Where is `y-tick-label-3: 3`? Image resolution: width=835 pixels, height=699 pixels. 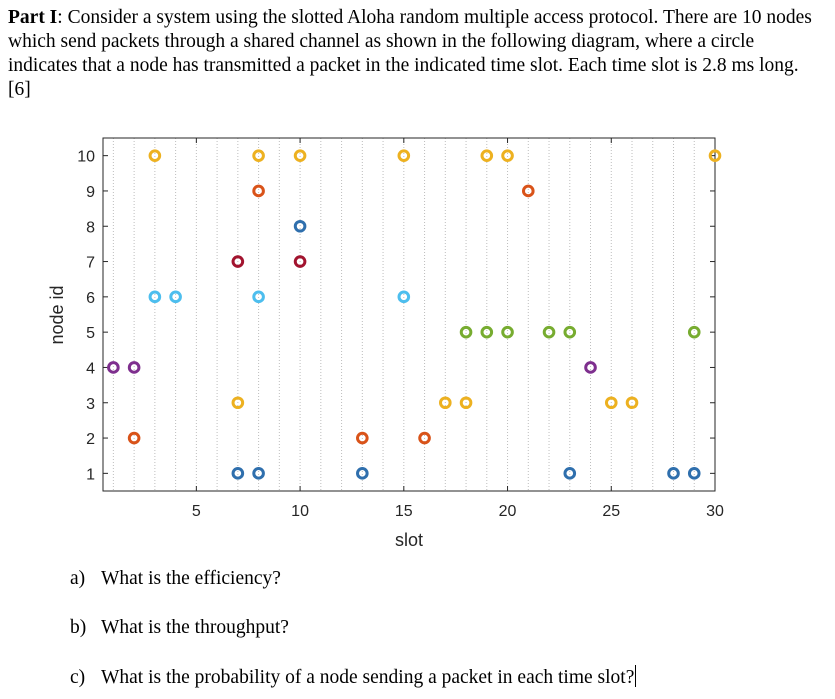 y-tick-label-3: 3 is located at coordinates (90, 404).